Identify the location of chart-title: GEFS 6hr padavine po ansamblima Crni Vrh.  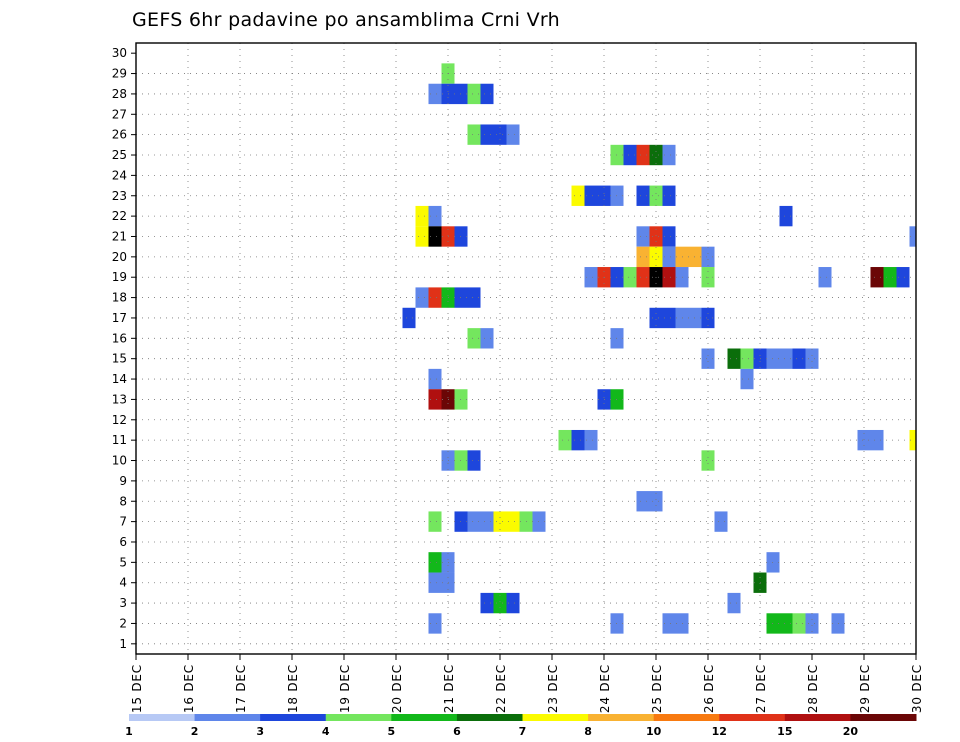
(346, 20).